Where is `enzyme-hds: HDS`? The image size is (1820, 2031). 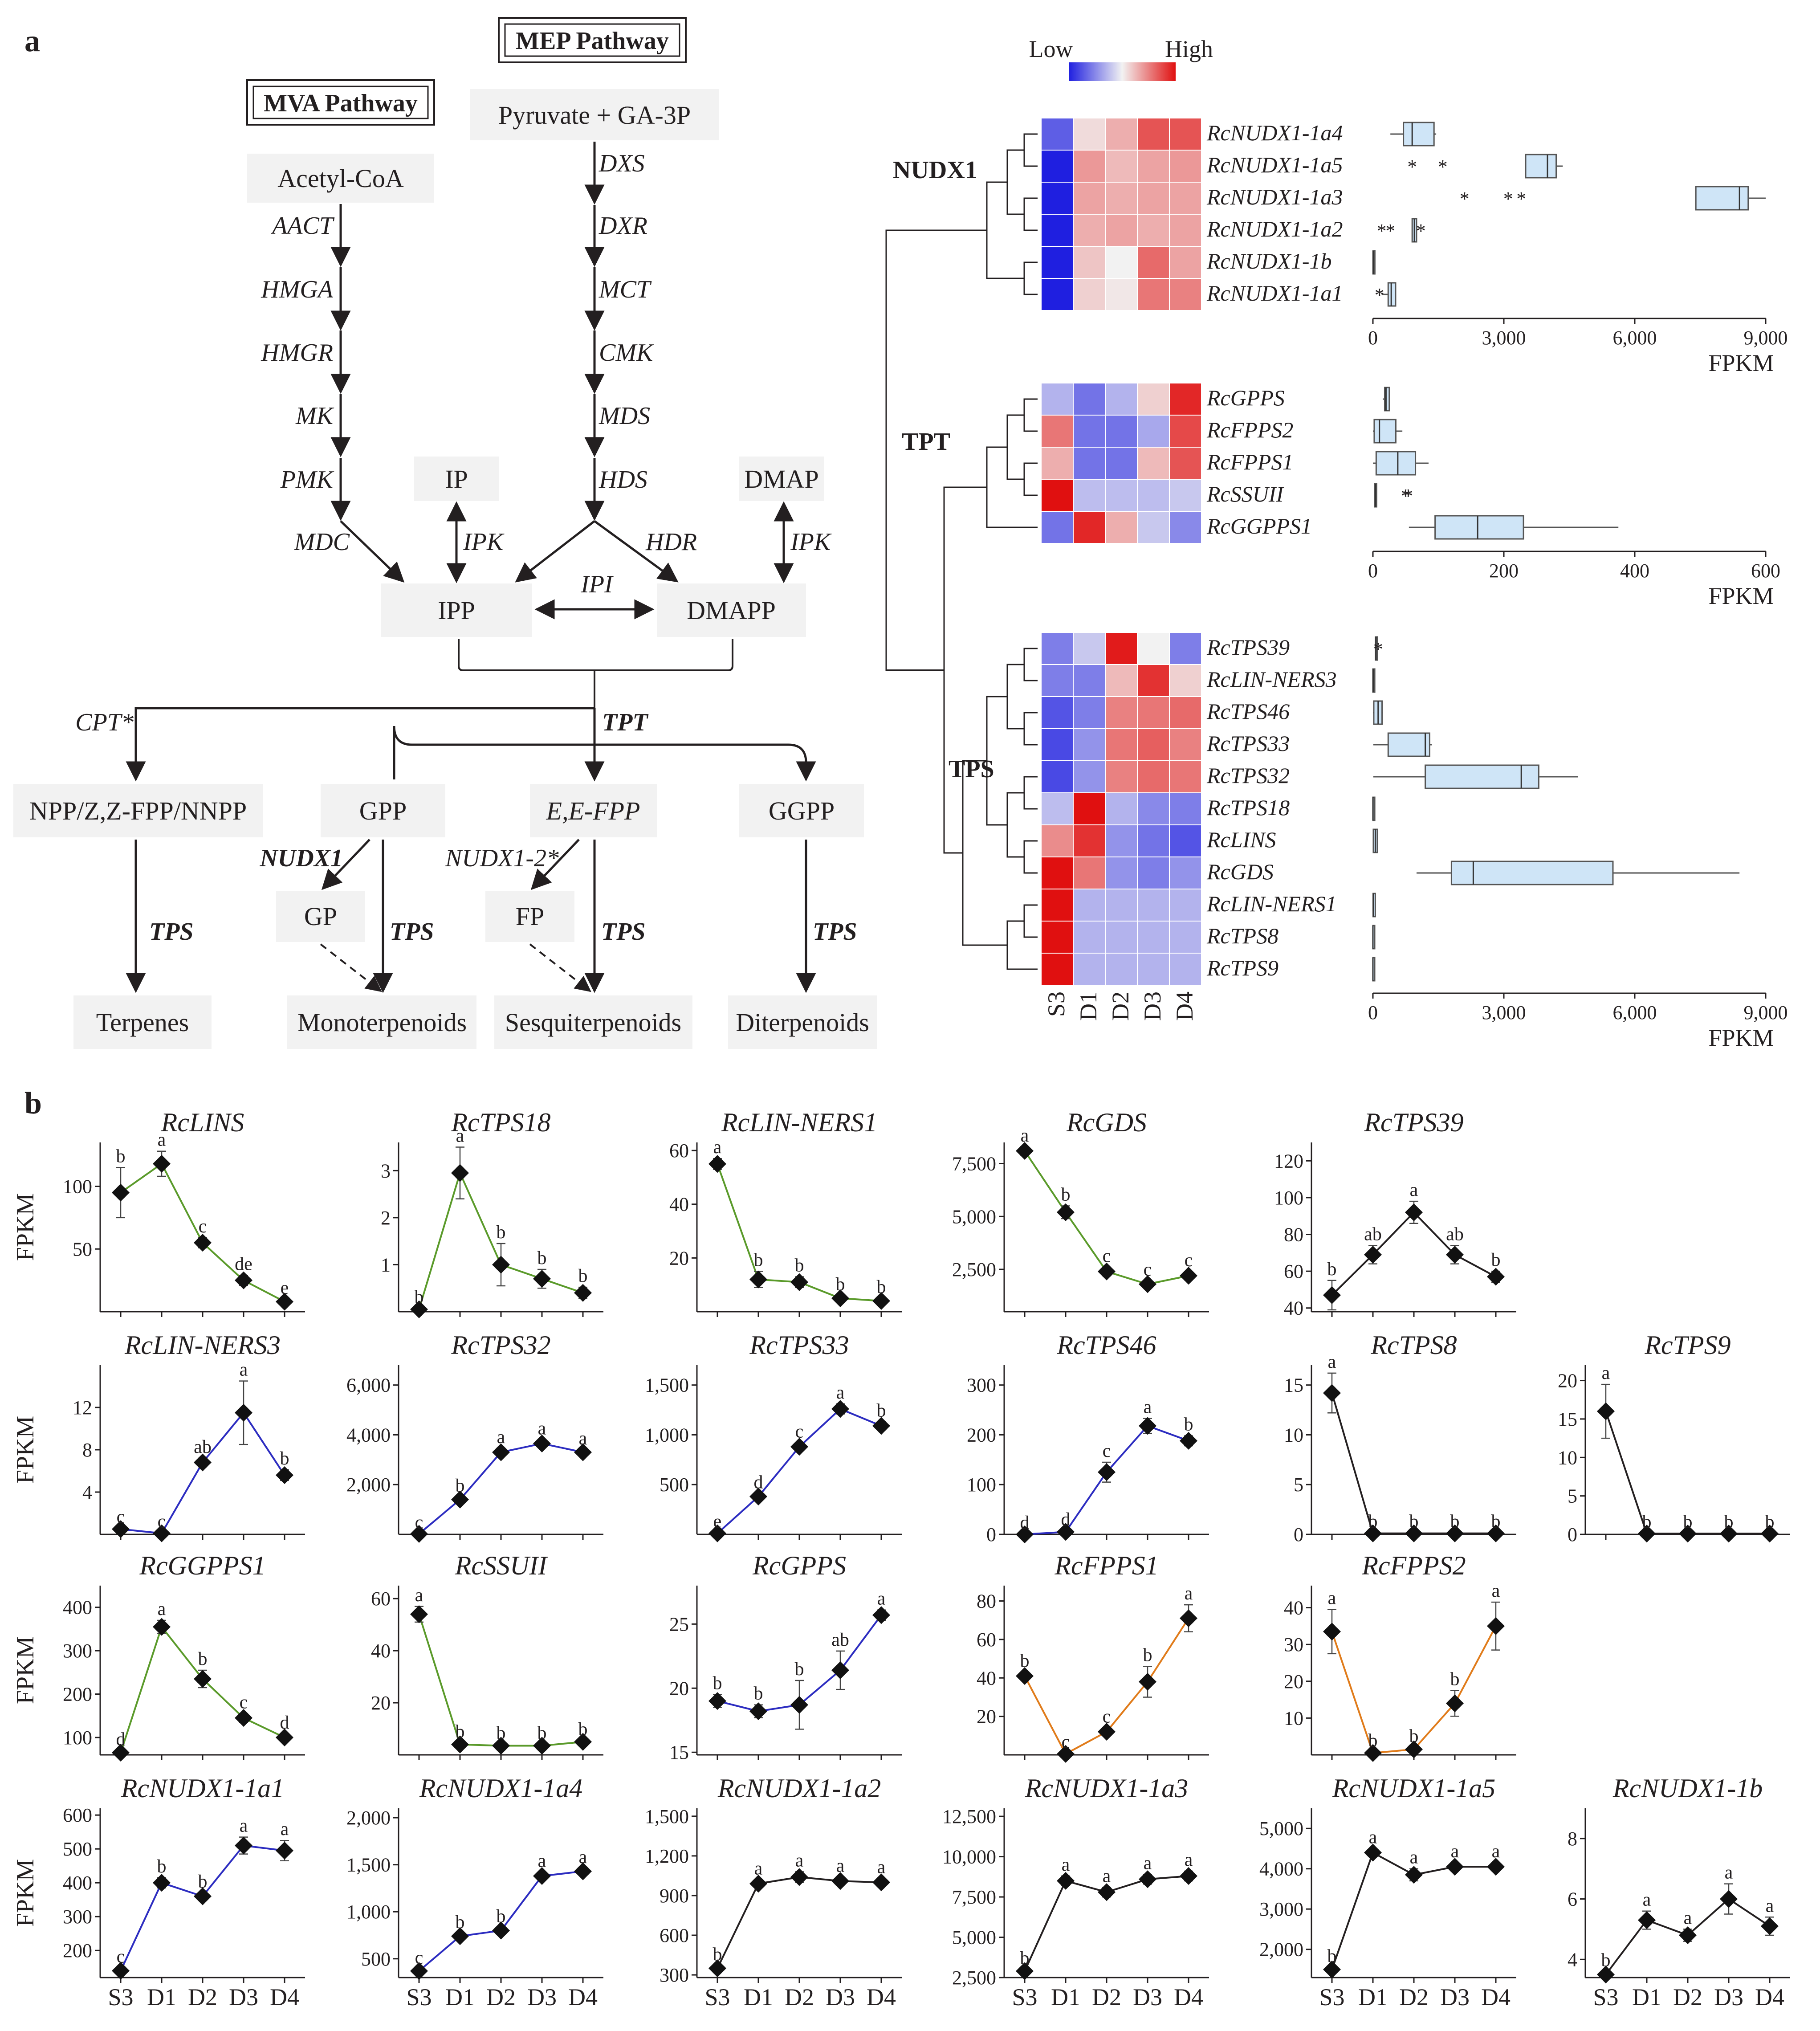
enzyme-hds: HDS is located at coordinates (623, 479).